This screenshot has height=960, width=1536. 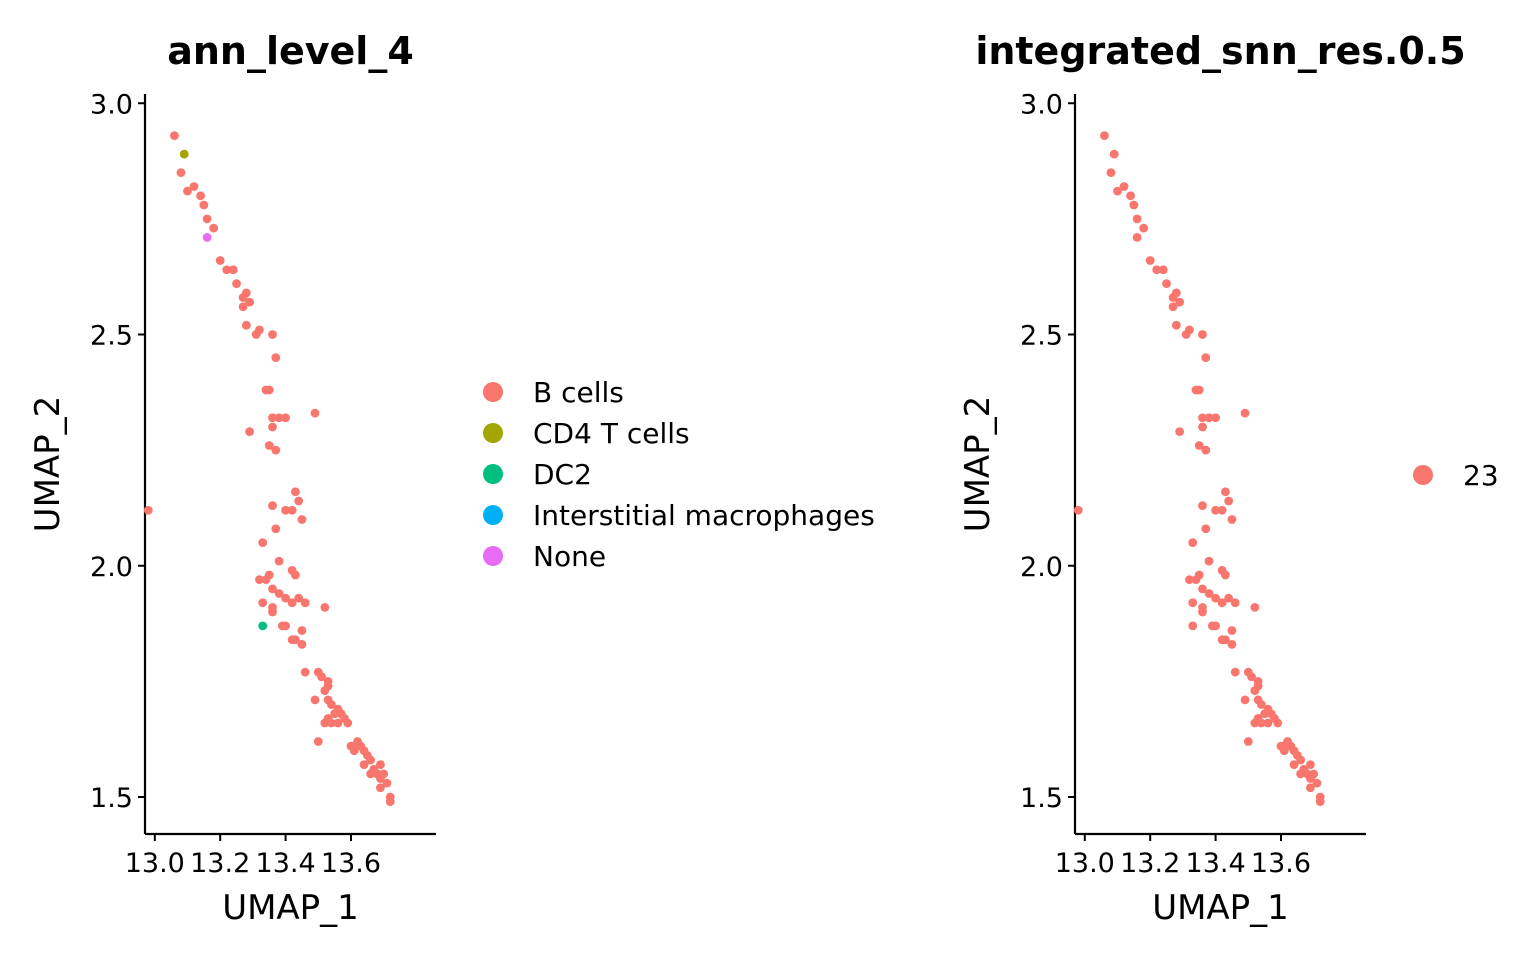 What do you see at coordinates (569, 556) in the screenshot?
I see `legend-label: None` at bounding box center [569, 556].